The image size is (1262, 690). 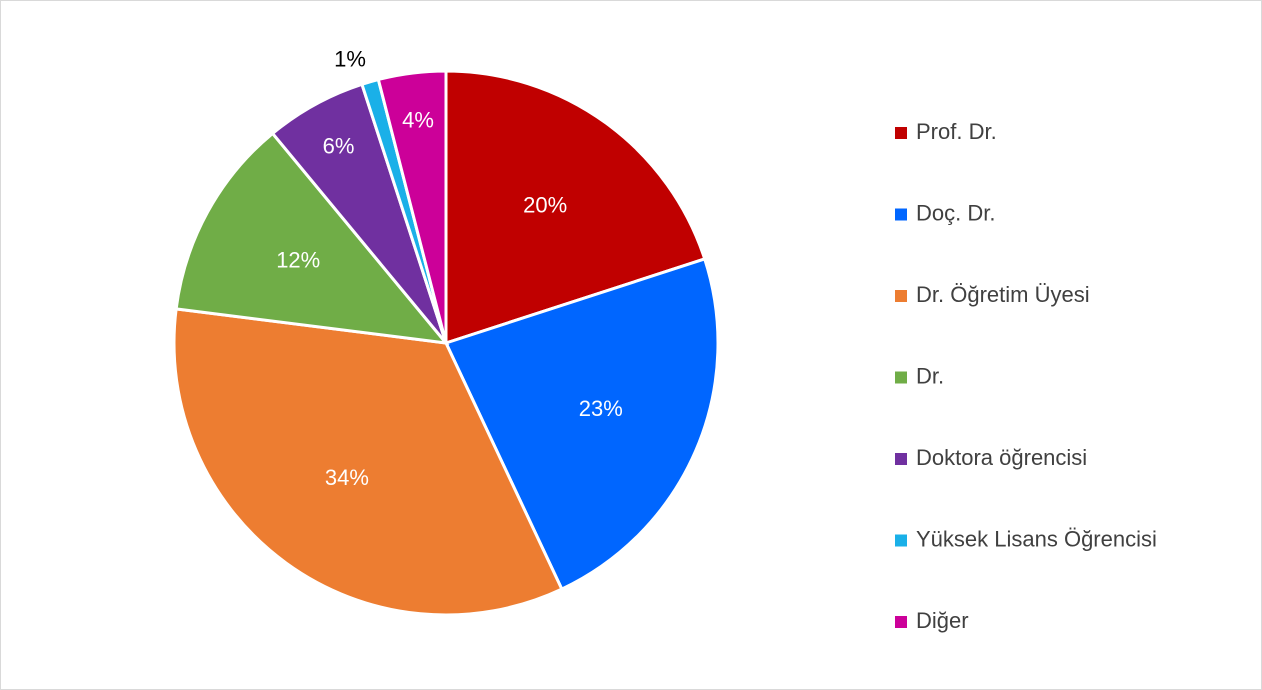 I want to click on legend-label: Dr. Öğretim Üyesi, so click(x=1003, y=294).